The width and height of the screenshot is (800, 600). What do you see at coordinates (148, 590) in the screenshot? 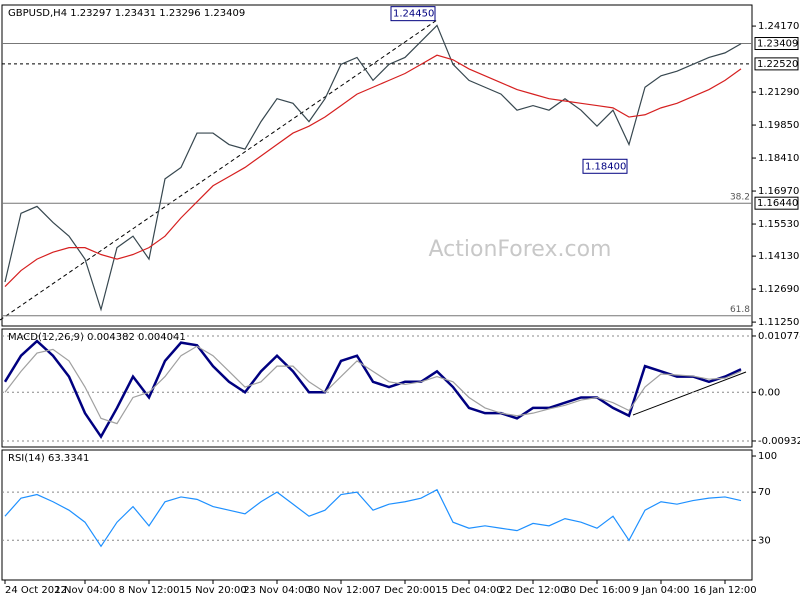
I see `x-tick-label: 8 Nov 12:00` at bounding box center [148, 590].